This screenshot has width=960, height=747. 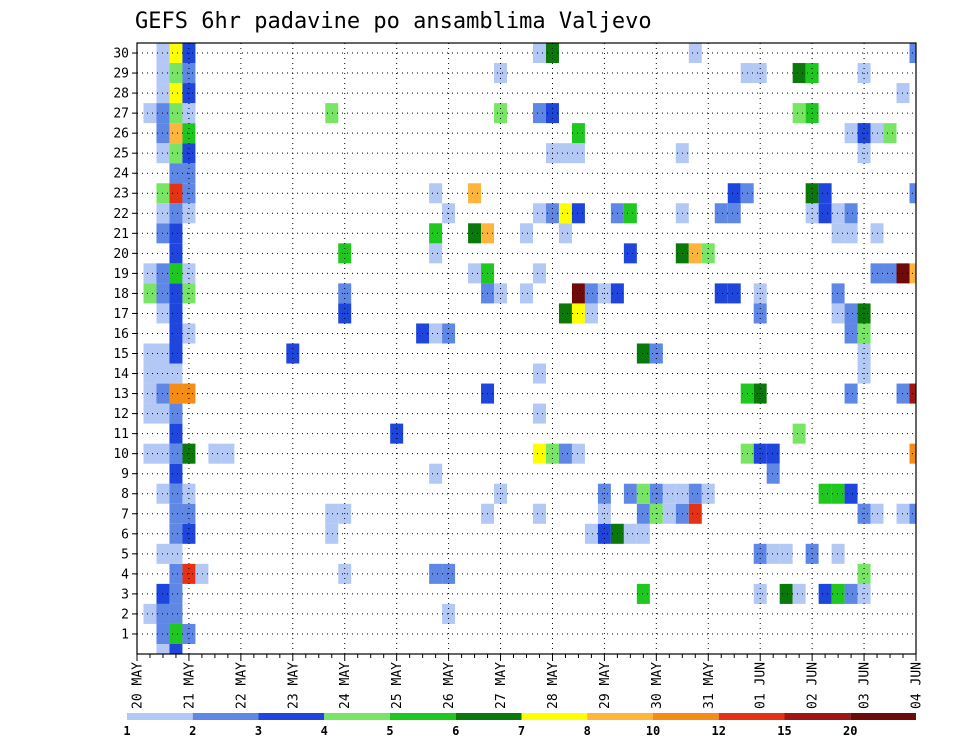 What do you see at coordinates (121, 334) in the screenshot?
I see `y-tick-label: 16` at bounding box center [121, 334].